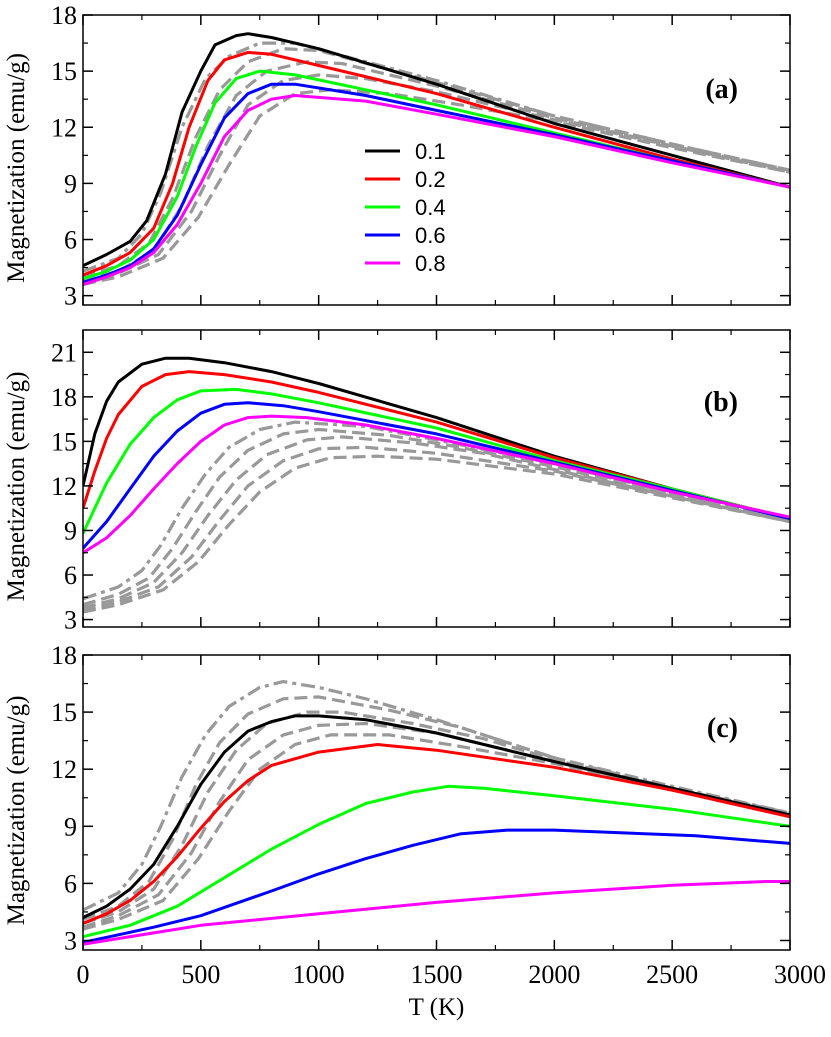  What do you see at coordinates (430, 179) in the screenshot?
I see `legend-label: 0.2` at bounding box center [430, 179].